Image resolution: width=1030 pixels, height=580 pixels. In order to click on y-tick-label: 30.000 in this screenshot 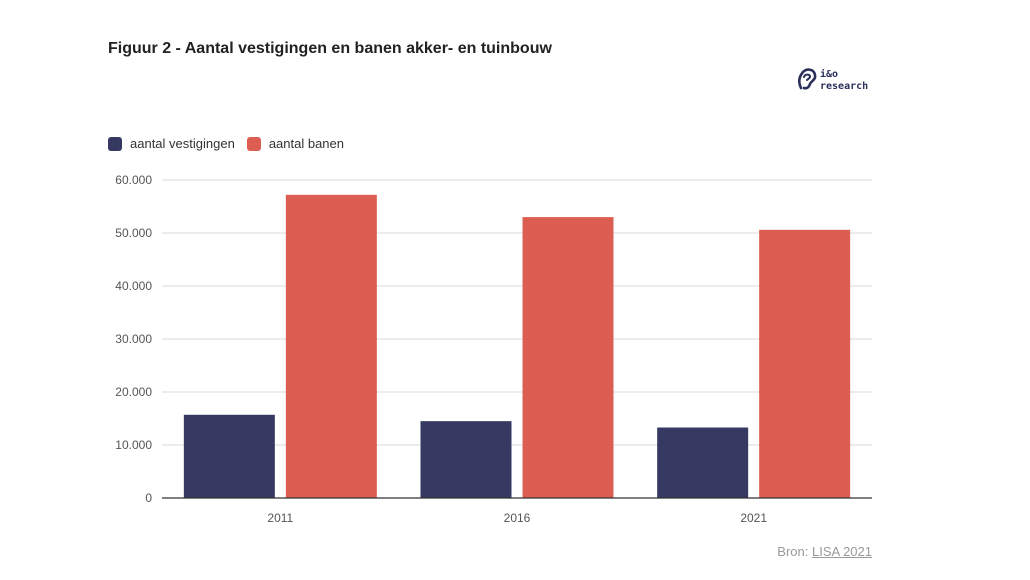, I will do `click(133, 339)`.